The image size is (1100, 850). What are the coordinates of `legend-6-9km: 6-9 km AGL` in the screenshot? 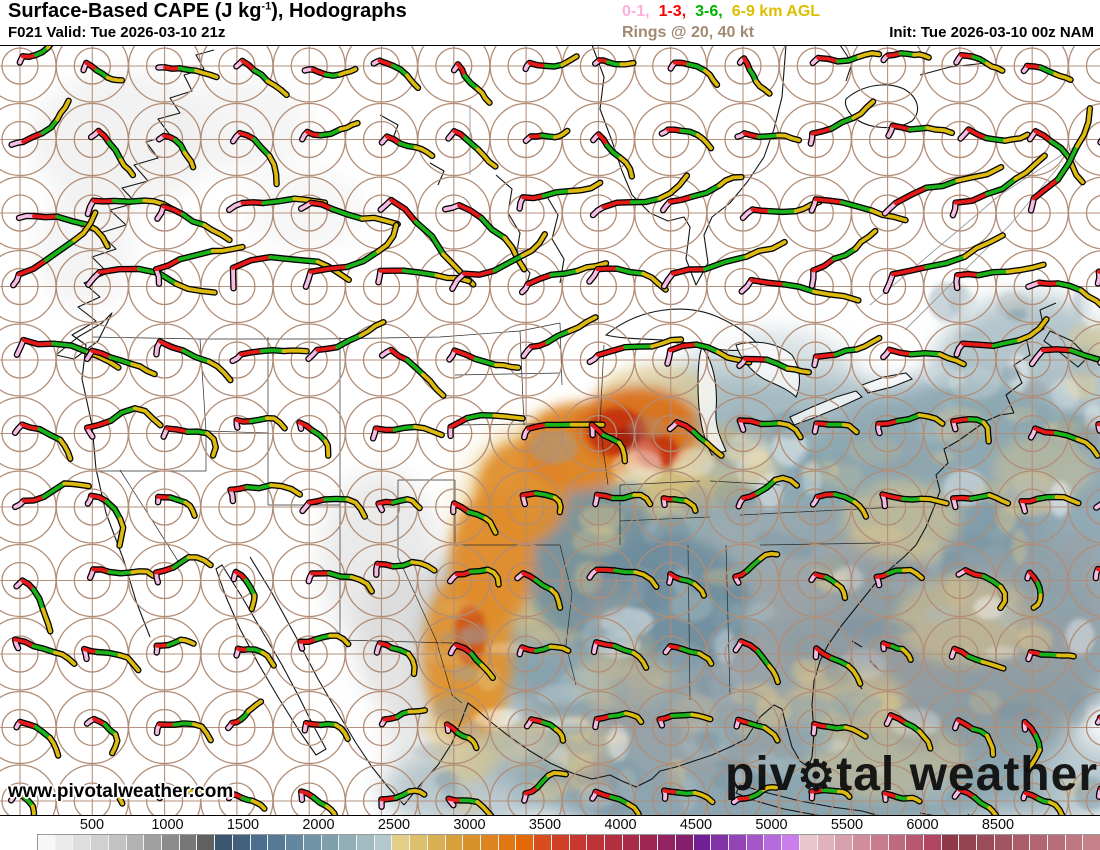 It's located at (776, 11).